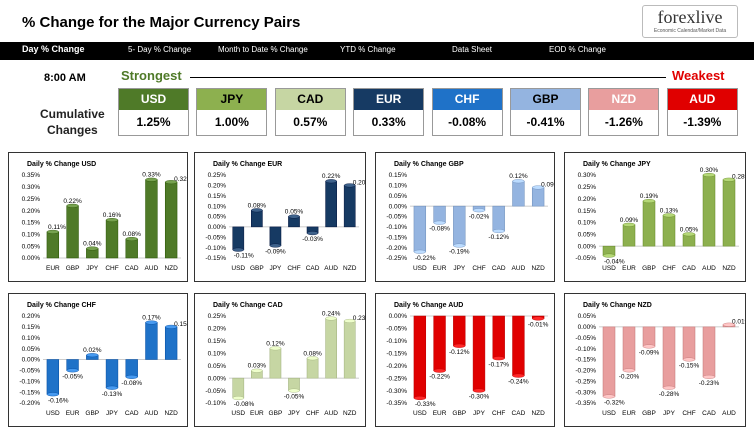 The height and width of the screenshot is (434, 754). What do you see at coordinates (294, 212) in the screenshot?
I see `data-label: 0.05%` at bounding box center [294, 212].